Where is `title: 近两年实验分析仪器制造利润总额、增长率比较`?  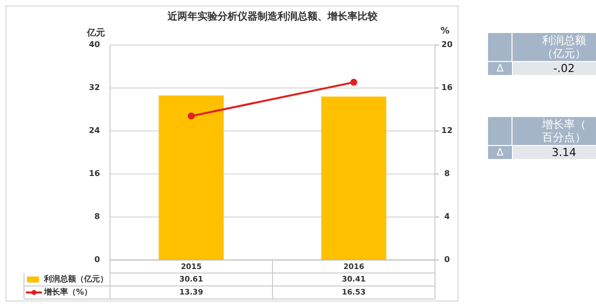
title: 近两年实验分析仪器制造利润总额、增长率比较 is located at coordinates (273, 17).